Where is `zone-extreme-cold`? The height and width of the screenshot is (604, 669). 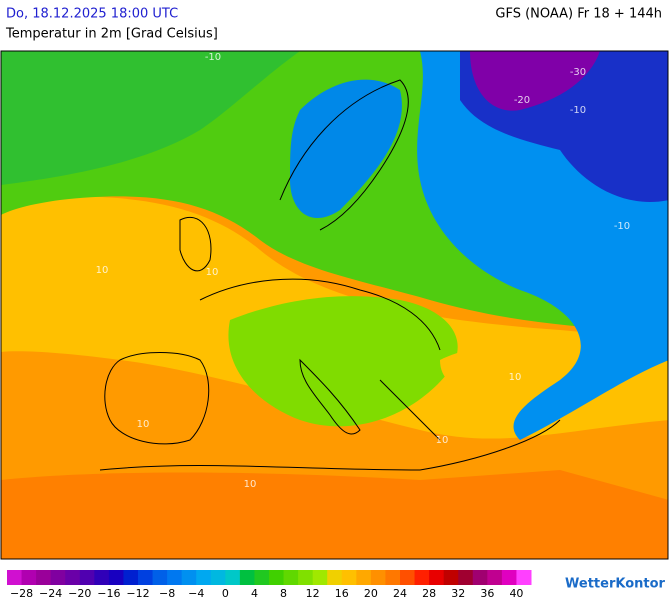
zone-extreme-cold is located at coordinates (535, 81).